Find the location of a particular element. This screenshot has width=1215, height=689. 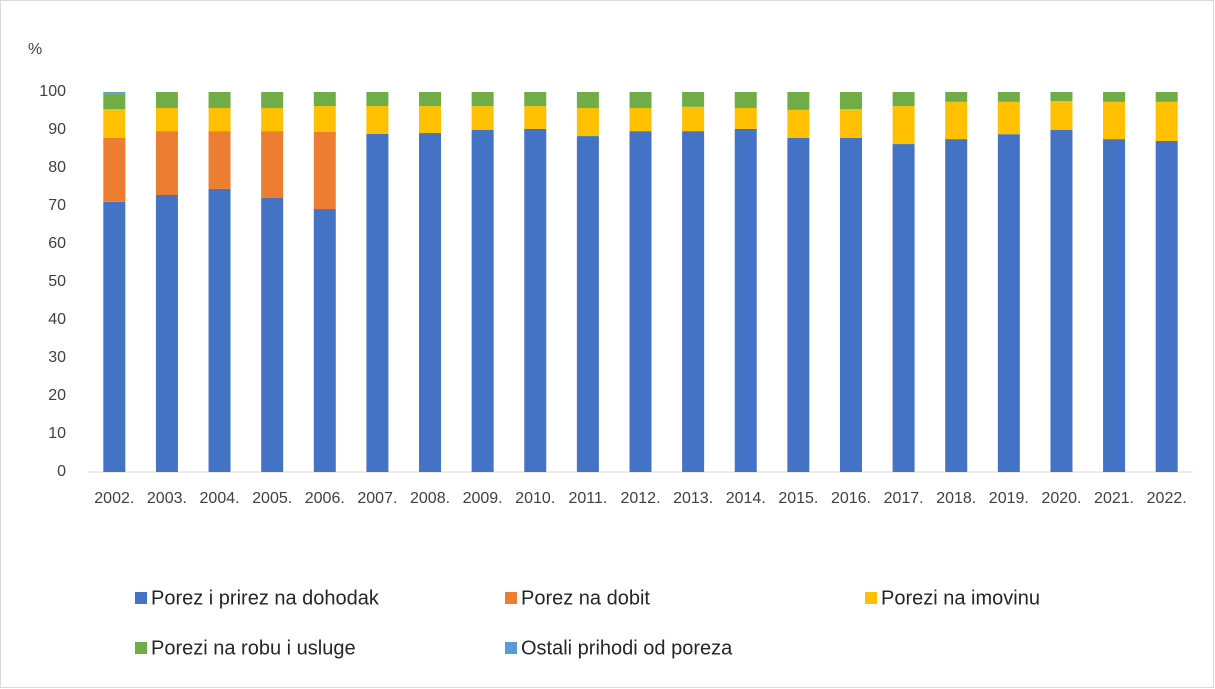

y-tick-label: 40 is located at coordinates (57, 319).